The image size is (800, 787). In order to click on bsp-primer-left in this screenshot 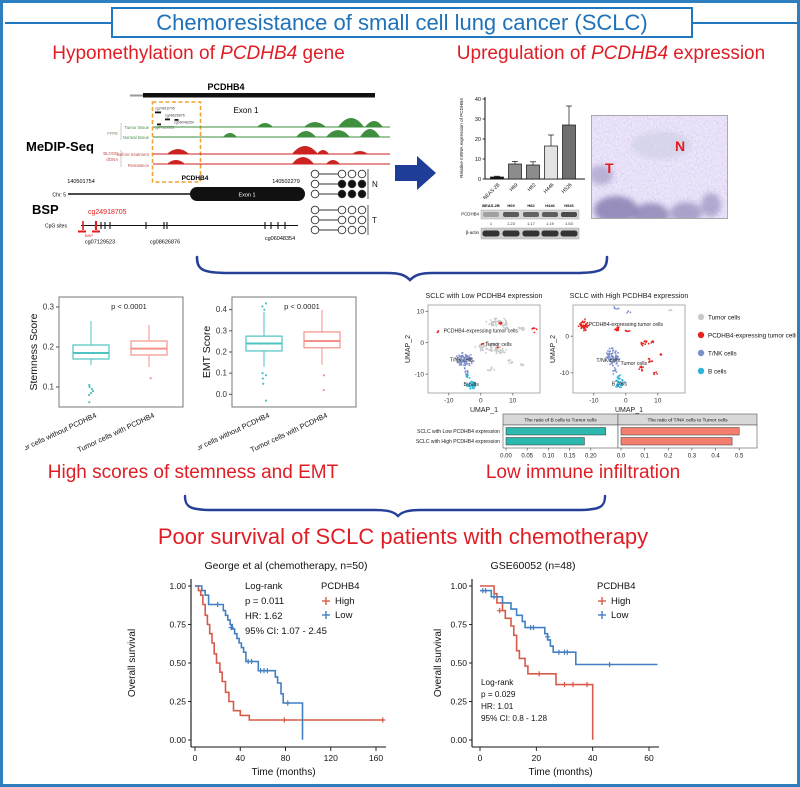, I will do `click(82, 231)`.